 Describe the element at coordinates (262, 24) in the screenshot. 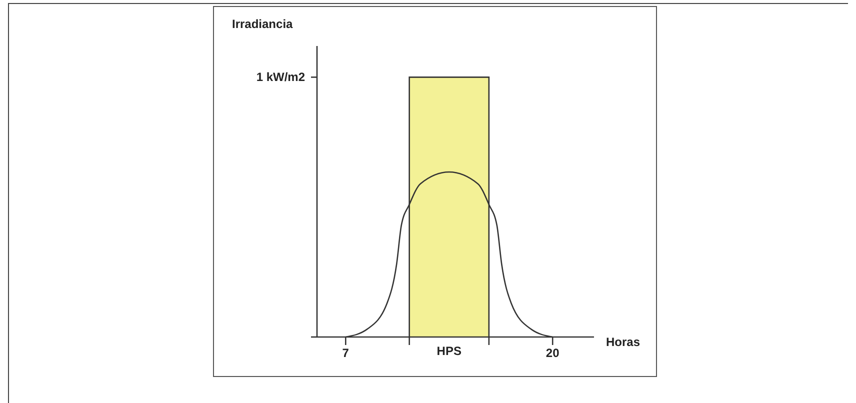

I see `y-axis-title: Irradiancia` at that location.